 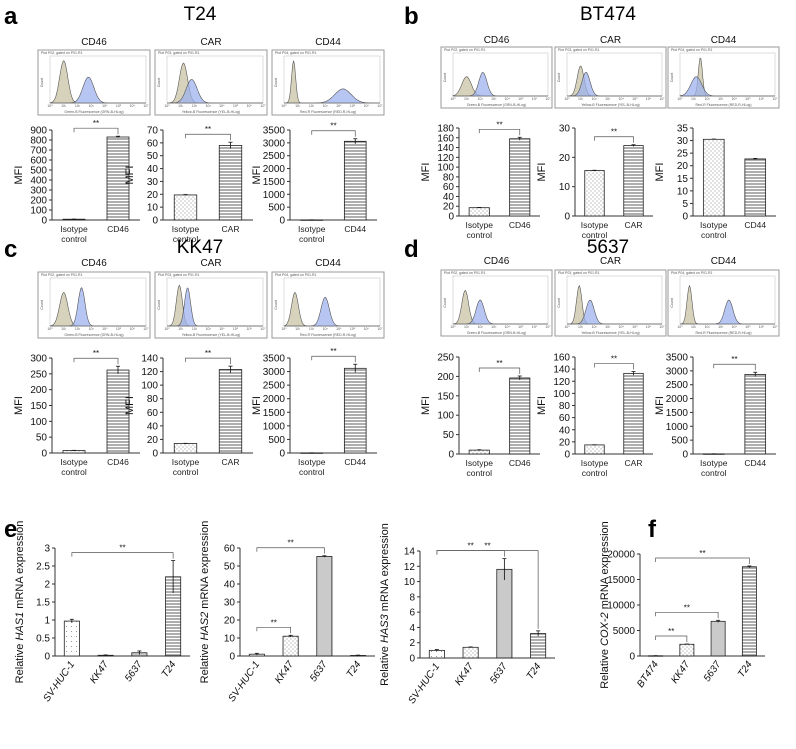 I want to click on histogram-tick: 10¹, so click(x=694, y=327).